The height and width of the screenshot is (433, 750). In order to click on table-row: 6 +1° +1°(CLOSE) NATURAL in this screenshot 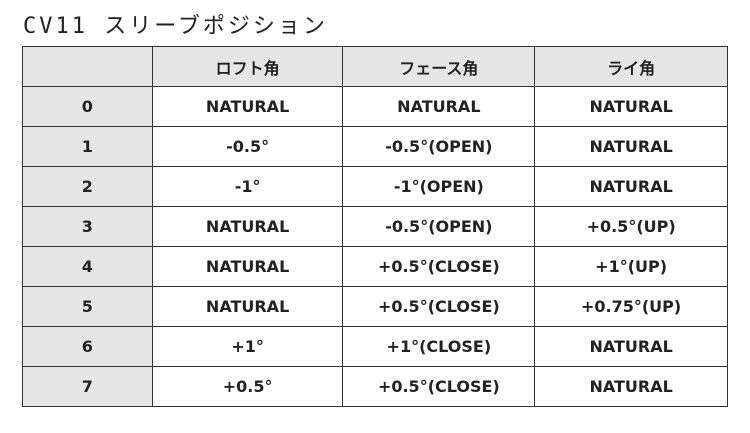, I will do `click(375, 346)`.